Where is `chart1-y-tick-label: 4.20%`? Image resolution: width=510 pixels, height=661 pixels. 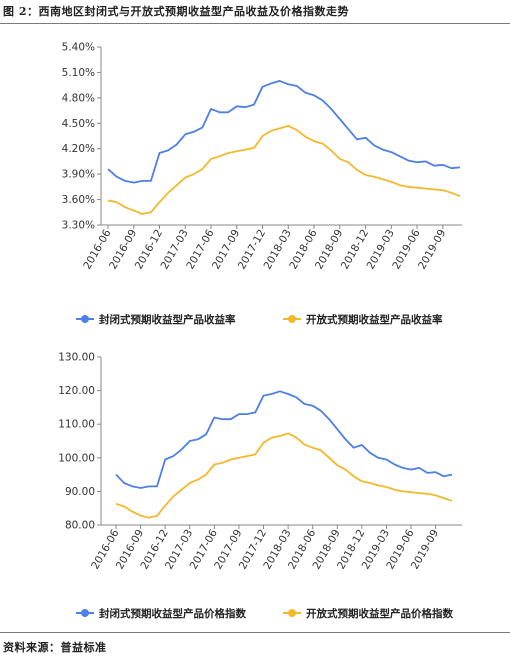 chart1-y-tick-label: 4.20% is located at coordinates (78, 149).